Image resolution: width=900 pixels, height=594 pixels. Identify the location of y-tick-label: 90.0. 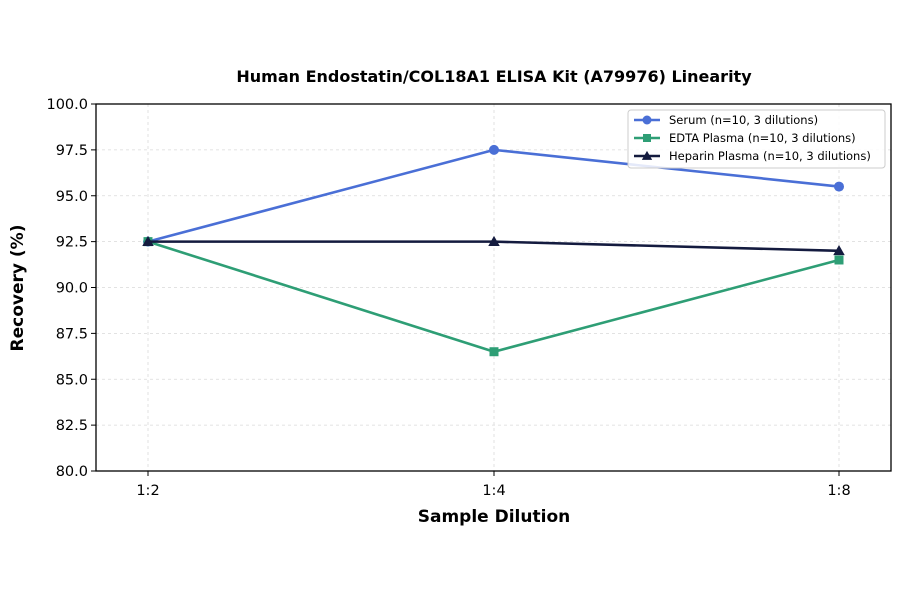
(72, 289).